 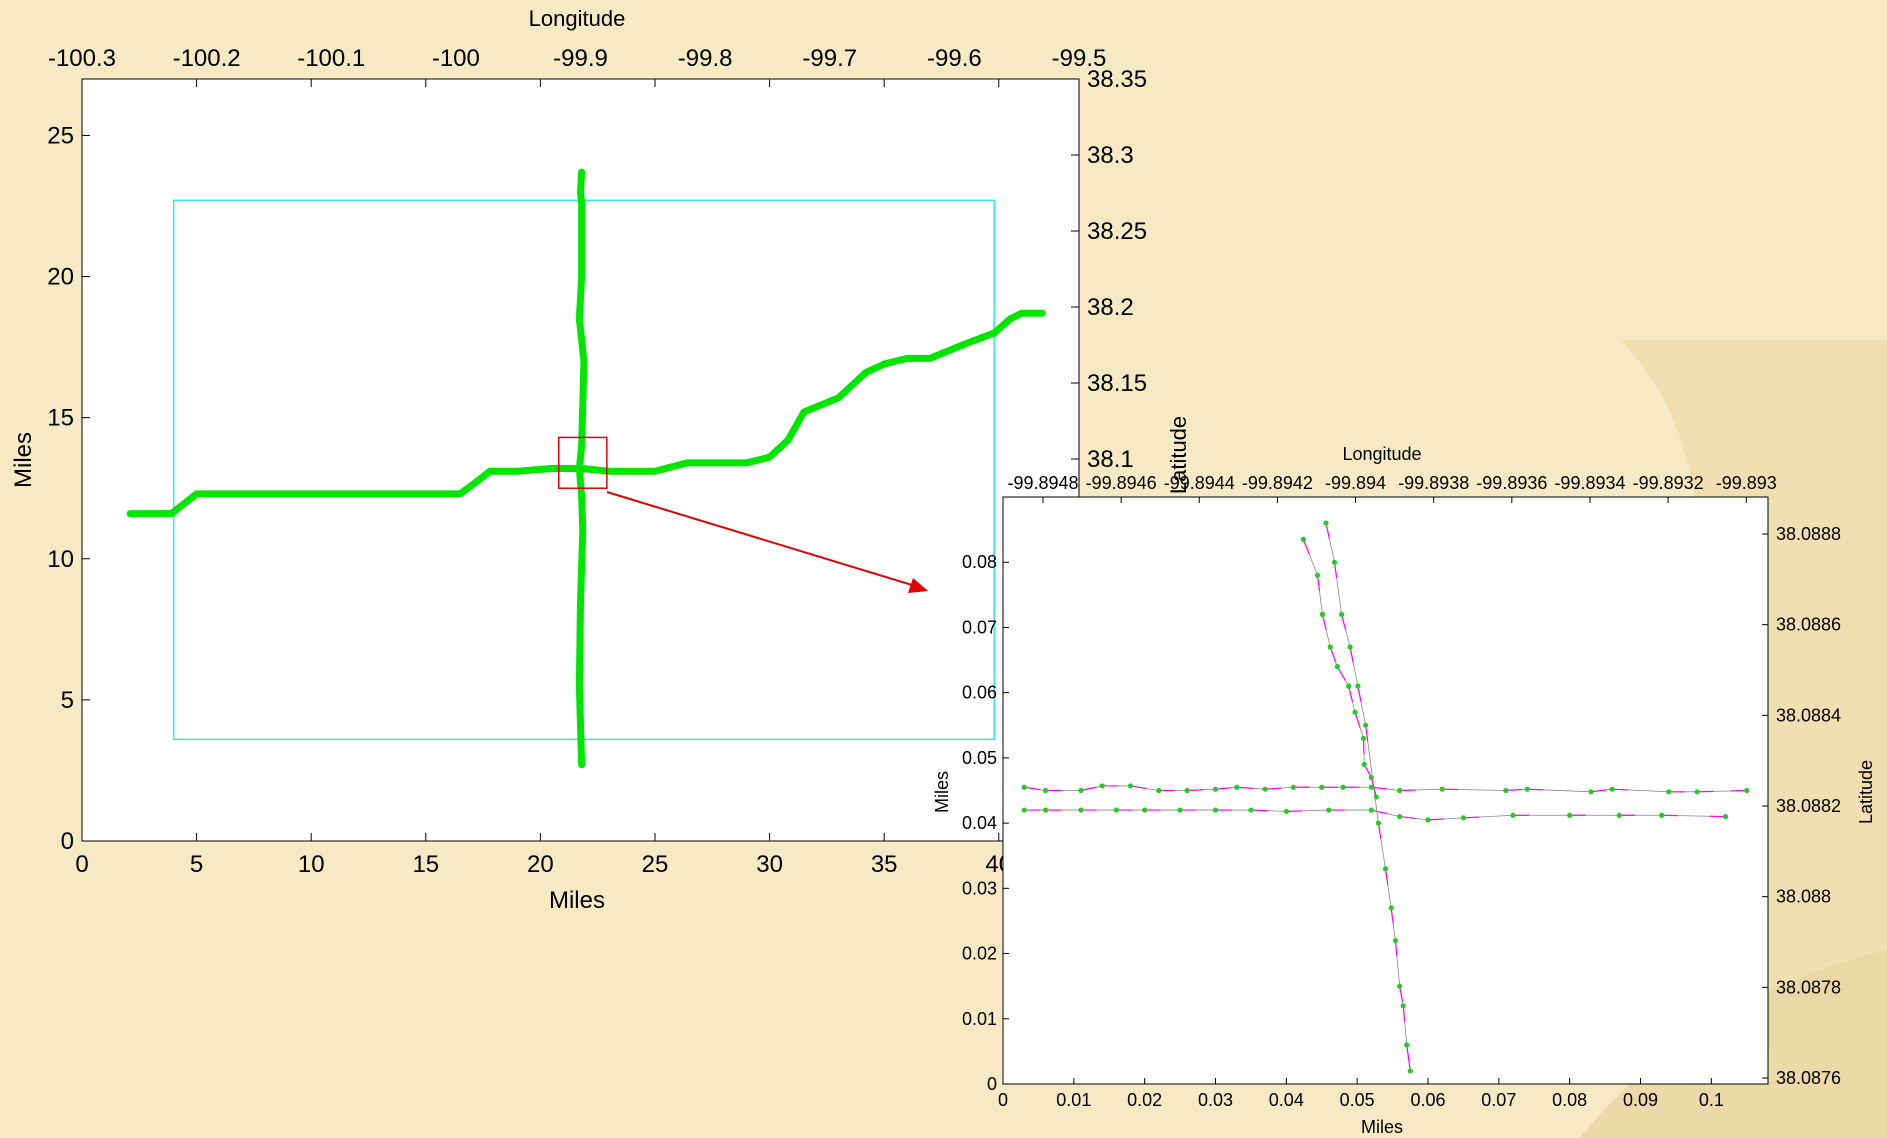 What do you see at coordinates (1382, 1127) in the screenshot?
I see `right-xlabel: Miles` at bounding box center [1382, 1127].